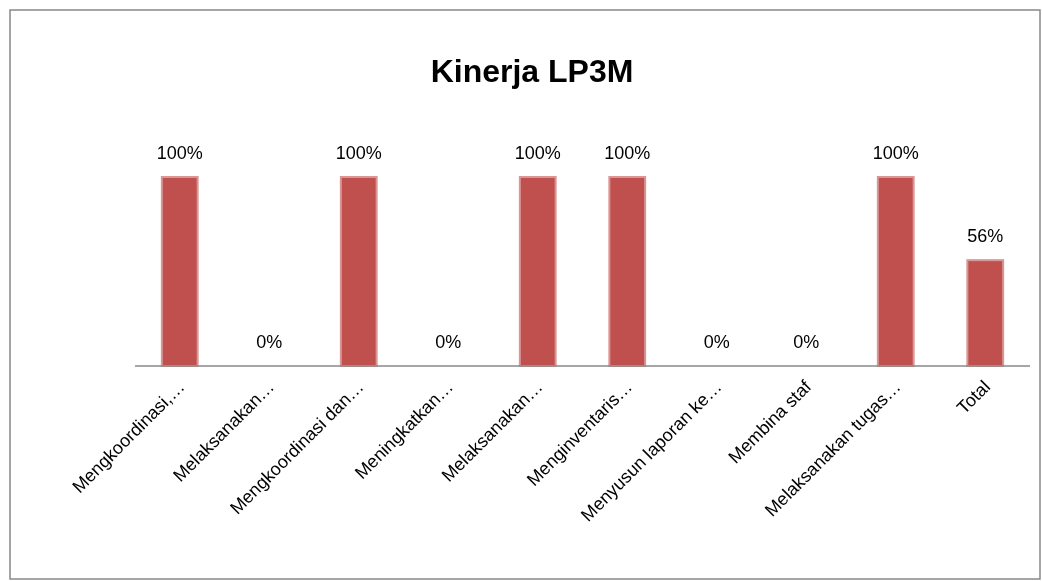 This screenshot has height=581, width=1042. I want to click on chart-title: Kinerja LP3M, so click(532, 71).